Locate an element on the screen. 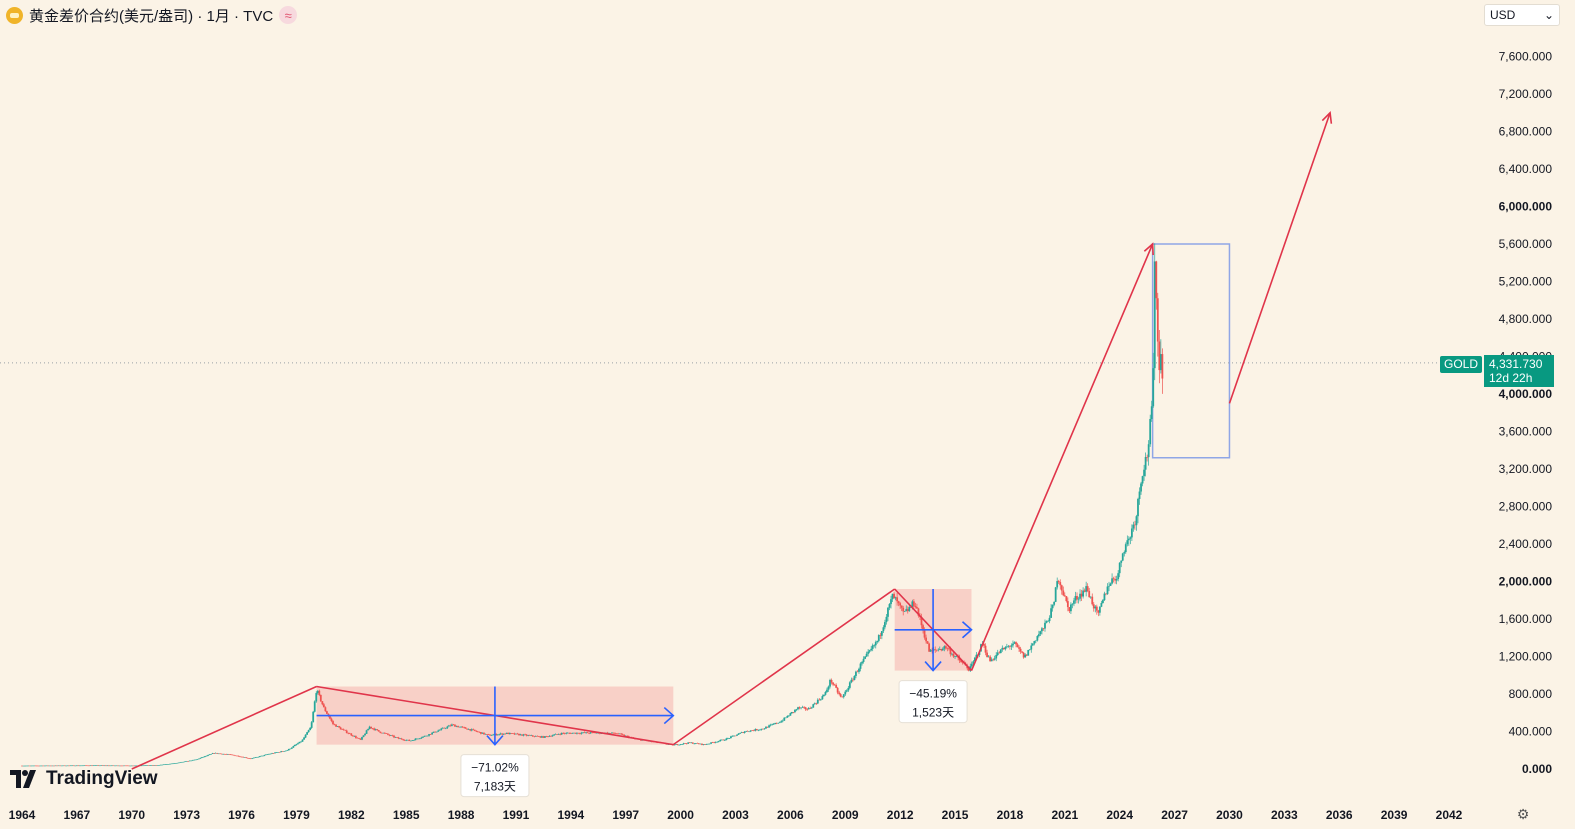 The height and width of the screenshot is (829, 1575). tradingview-logo: TradingView is located at coordinates (84, 779).